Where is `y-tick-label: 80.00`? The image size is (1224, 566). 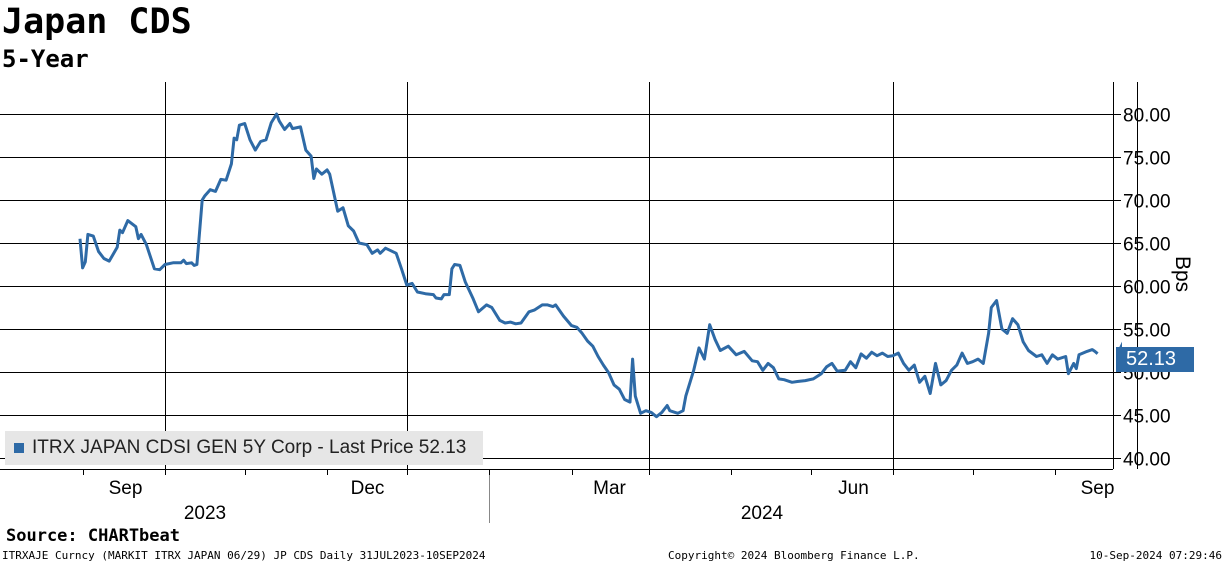 y-tick-label: 80.00 is located at coordinates (1147, 116).